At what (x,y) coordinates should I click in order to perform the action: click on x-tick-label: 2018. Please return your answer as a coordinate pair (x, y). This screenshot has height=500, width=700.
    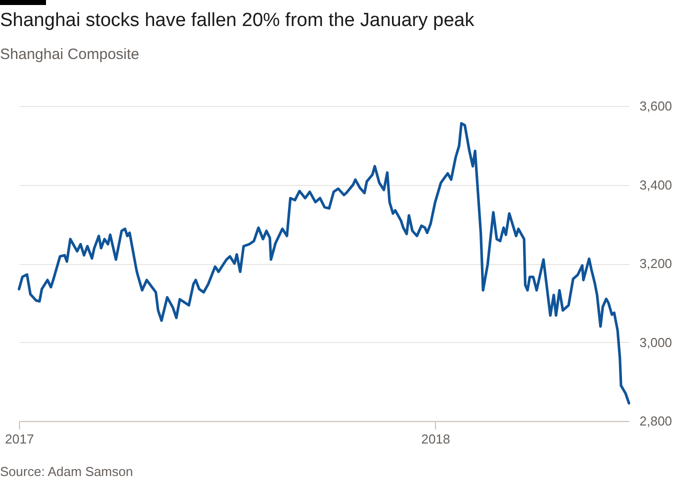
    Looking at the image, I should click on (435, 439).